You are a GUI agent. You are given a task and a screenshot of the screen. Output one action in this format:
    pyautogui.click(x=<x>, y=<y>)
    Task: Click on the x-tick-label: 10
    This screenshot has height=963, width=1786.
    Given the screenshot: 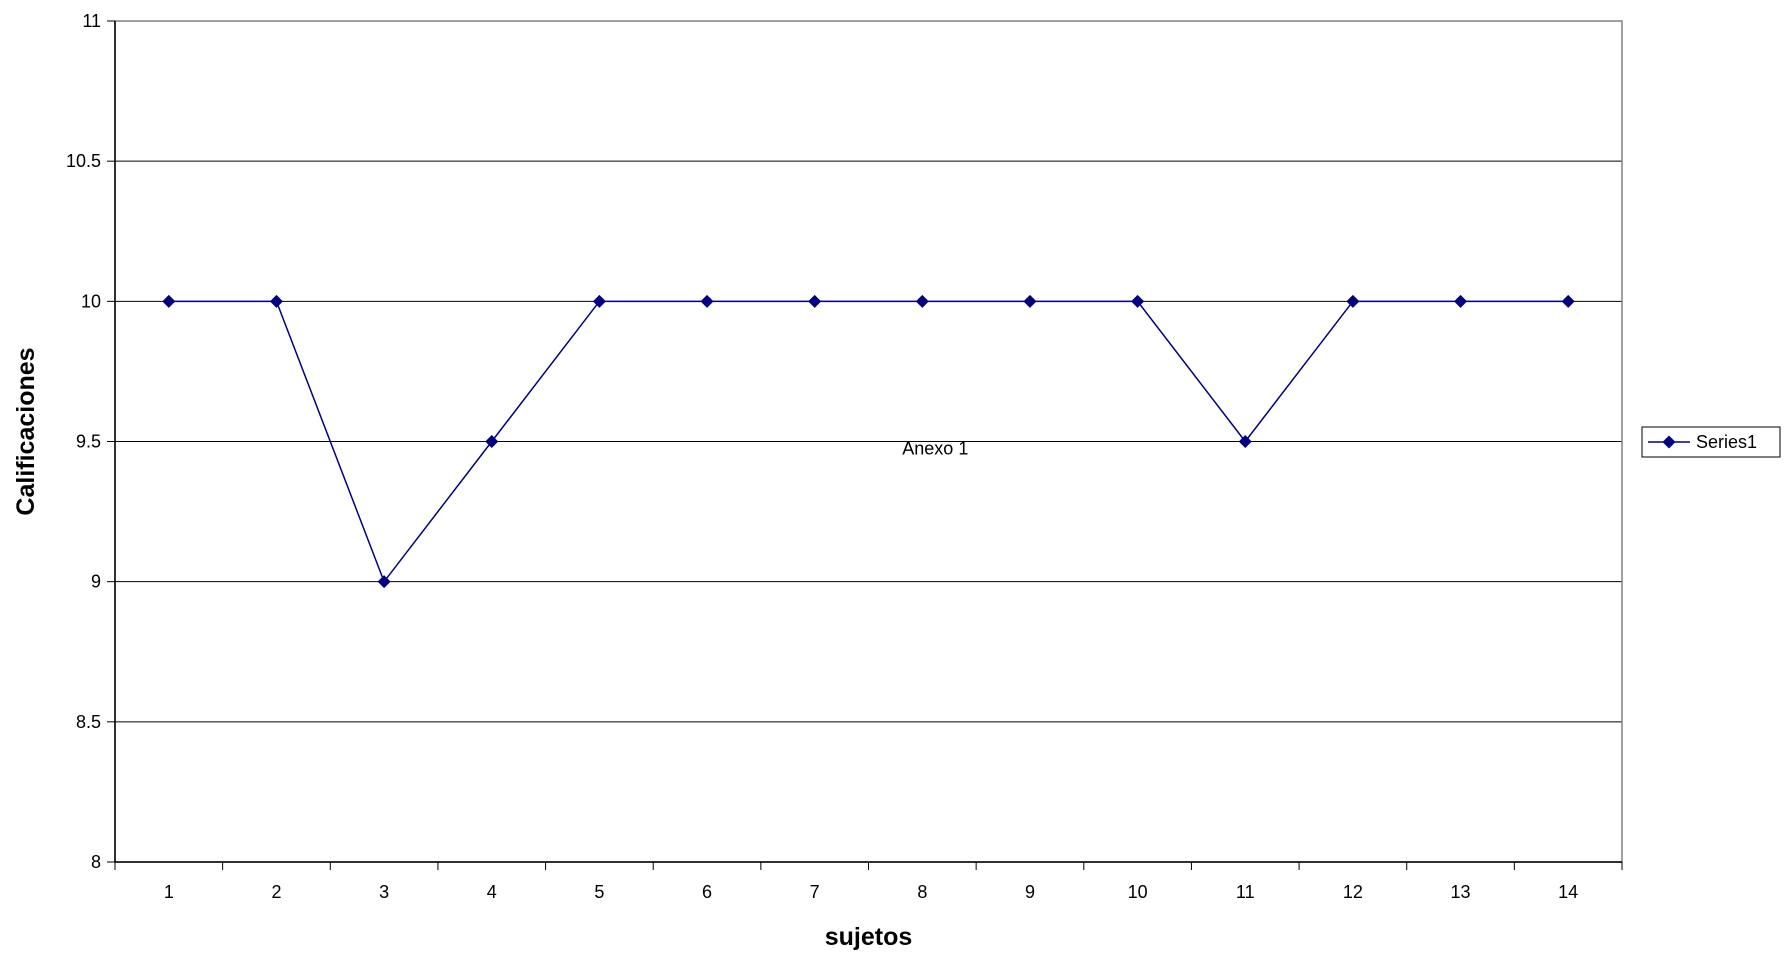 What is the action you would take?
    pyautogui.click(x=1138, y=892)
    